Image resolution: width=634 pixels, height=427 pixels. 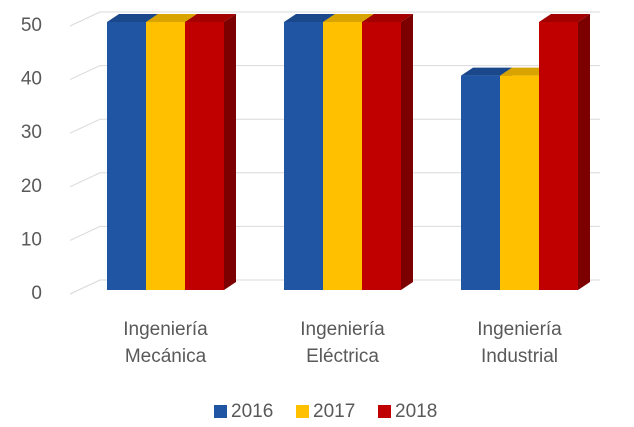 I want to click on y-tick-label: 0, so click(x=36, y=293).